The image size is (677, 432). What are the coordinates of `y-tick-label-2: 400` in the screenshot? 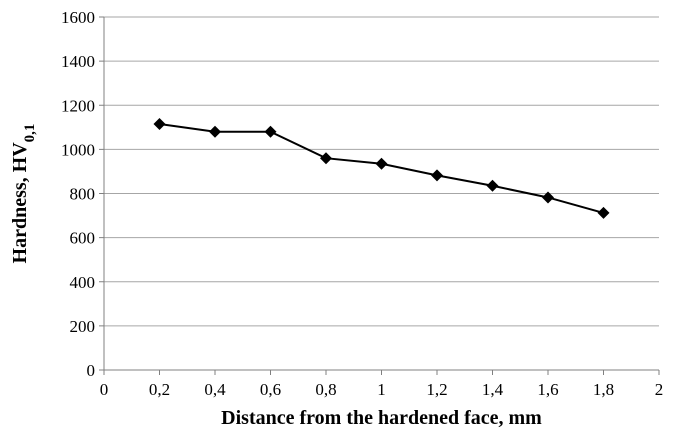 It's located at (83, 282).